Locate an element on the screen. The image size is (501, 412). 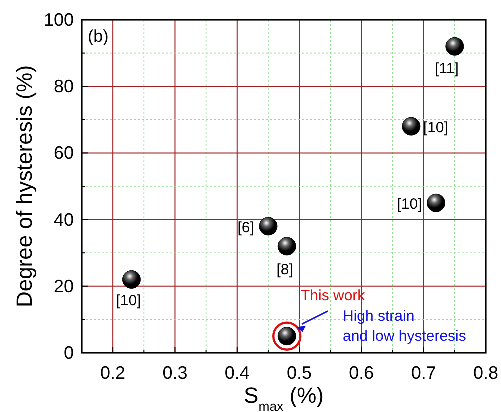
y-tick-label: 0 is located at coordinates (69, 353).